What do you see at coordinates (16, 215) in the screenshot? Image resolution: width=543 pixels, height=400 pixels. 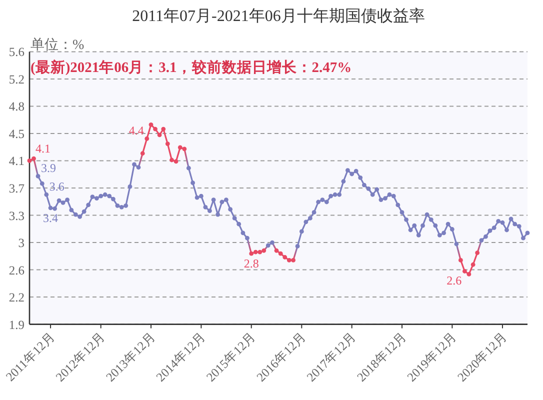 I see `y-tick-label: 3.3` at bounding box center [16, 215].